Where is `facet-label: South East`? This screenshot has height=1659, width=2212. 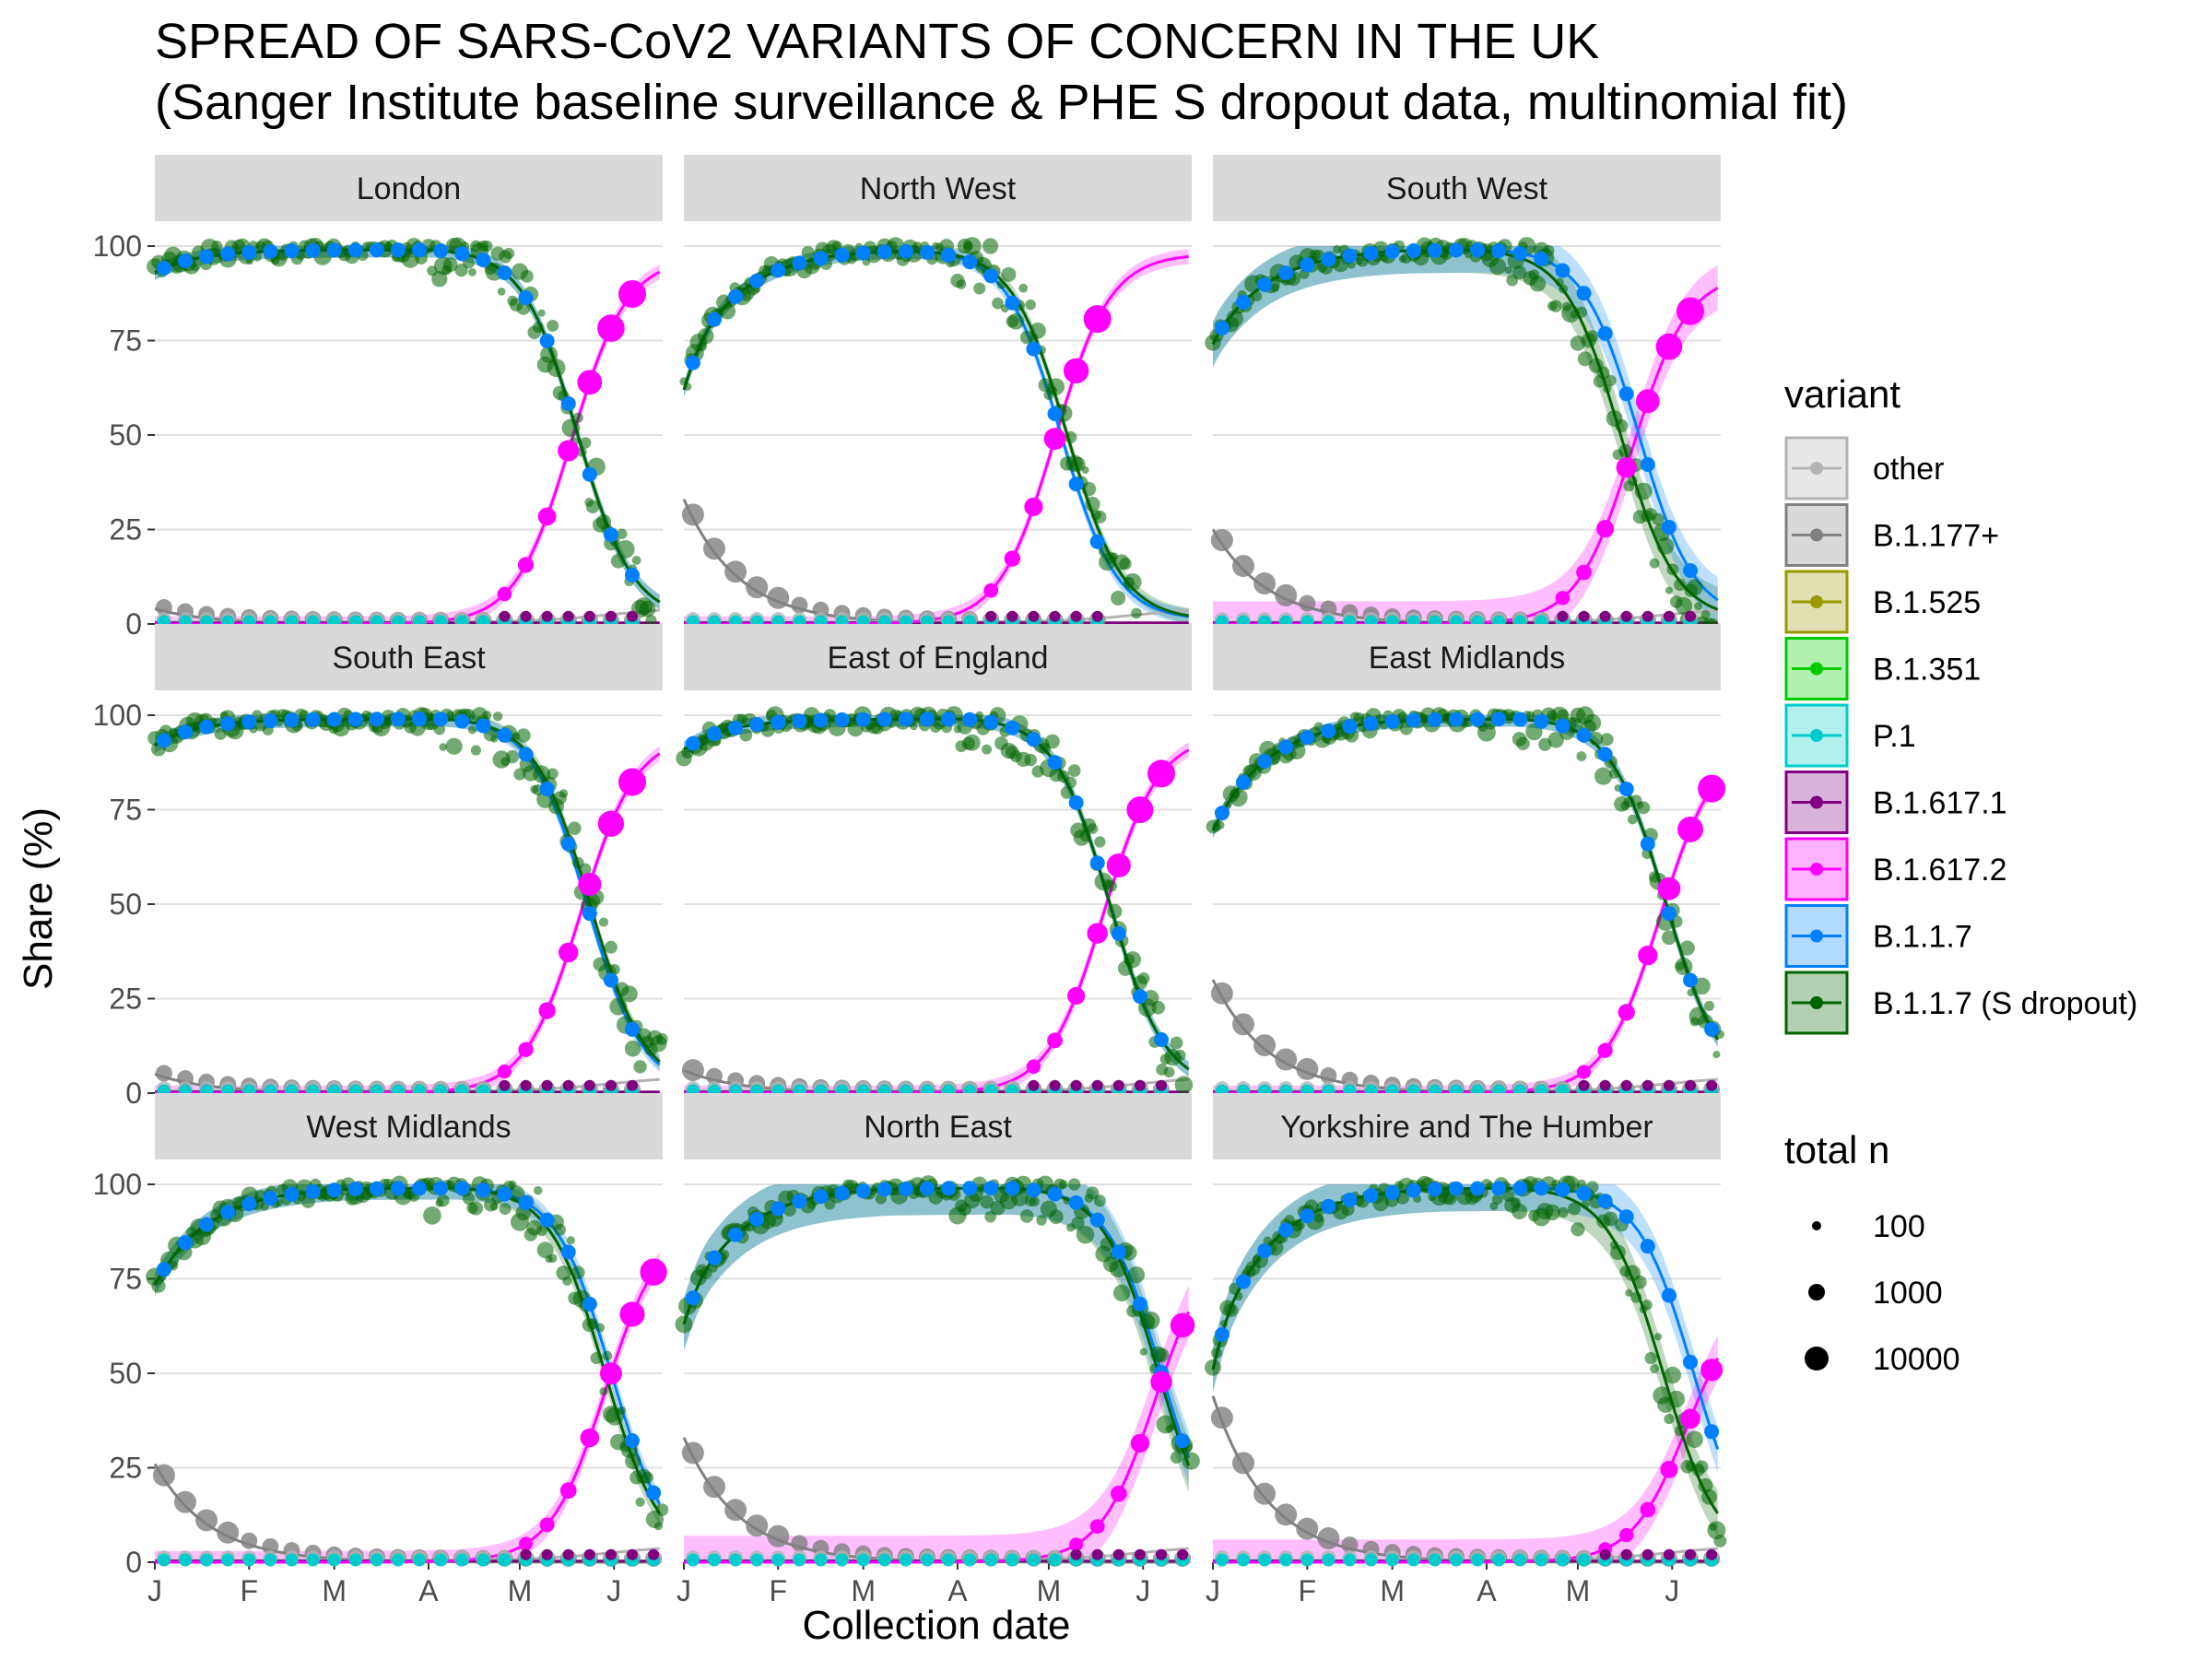 facet-label: South East is located at coordinates (409, 658).